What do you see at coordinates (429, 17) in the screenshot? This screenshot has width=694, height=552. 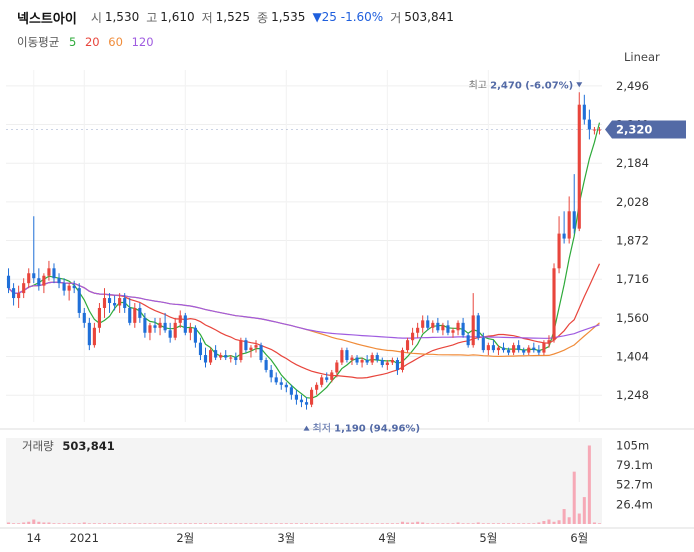 I see `volume-value: 503,841` at bounding box center [429, 17].